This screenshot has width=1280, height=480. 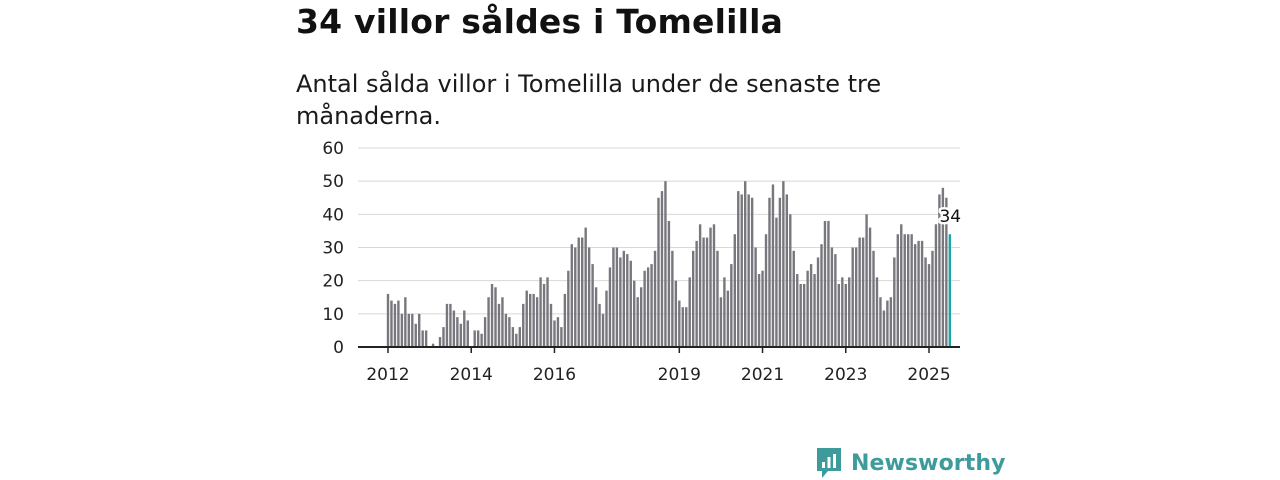 I want to click on y-tick-label: 10, so click(x=333, y=315).